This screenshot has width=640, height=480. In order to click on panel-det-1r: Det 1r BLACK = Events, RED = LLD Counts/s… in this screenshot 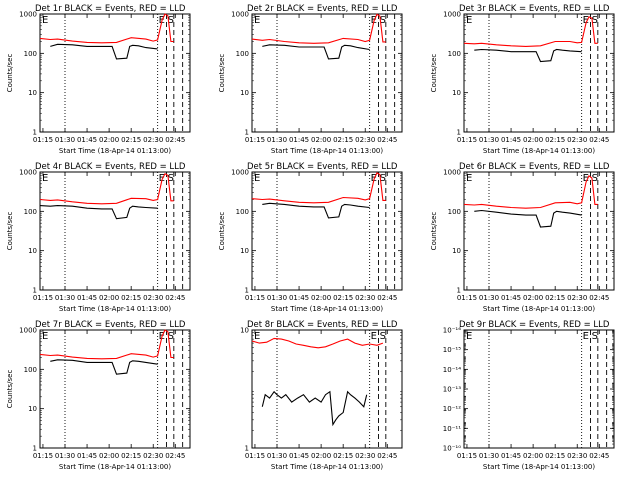, I will do `click(98, 79)`.